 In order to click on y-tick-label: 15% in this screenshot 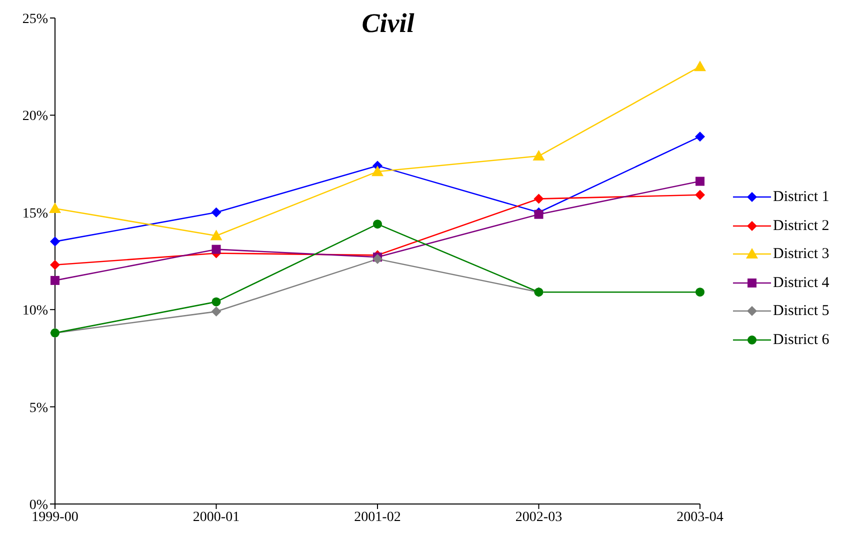, I will do `click(35, 214)`.